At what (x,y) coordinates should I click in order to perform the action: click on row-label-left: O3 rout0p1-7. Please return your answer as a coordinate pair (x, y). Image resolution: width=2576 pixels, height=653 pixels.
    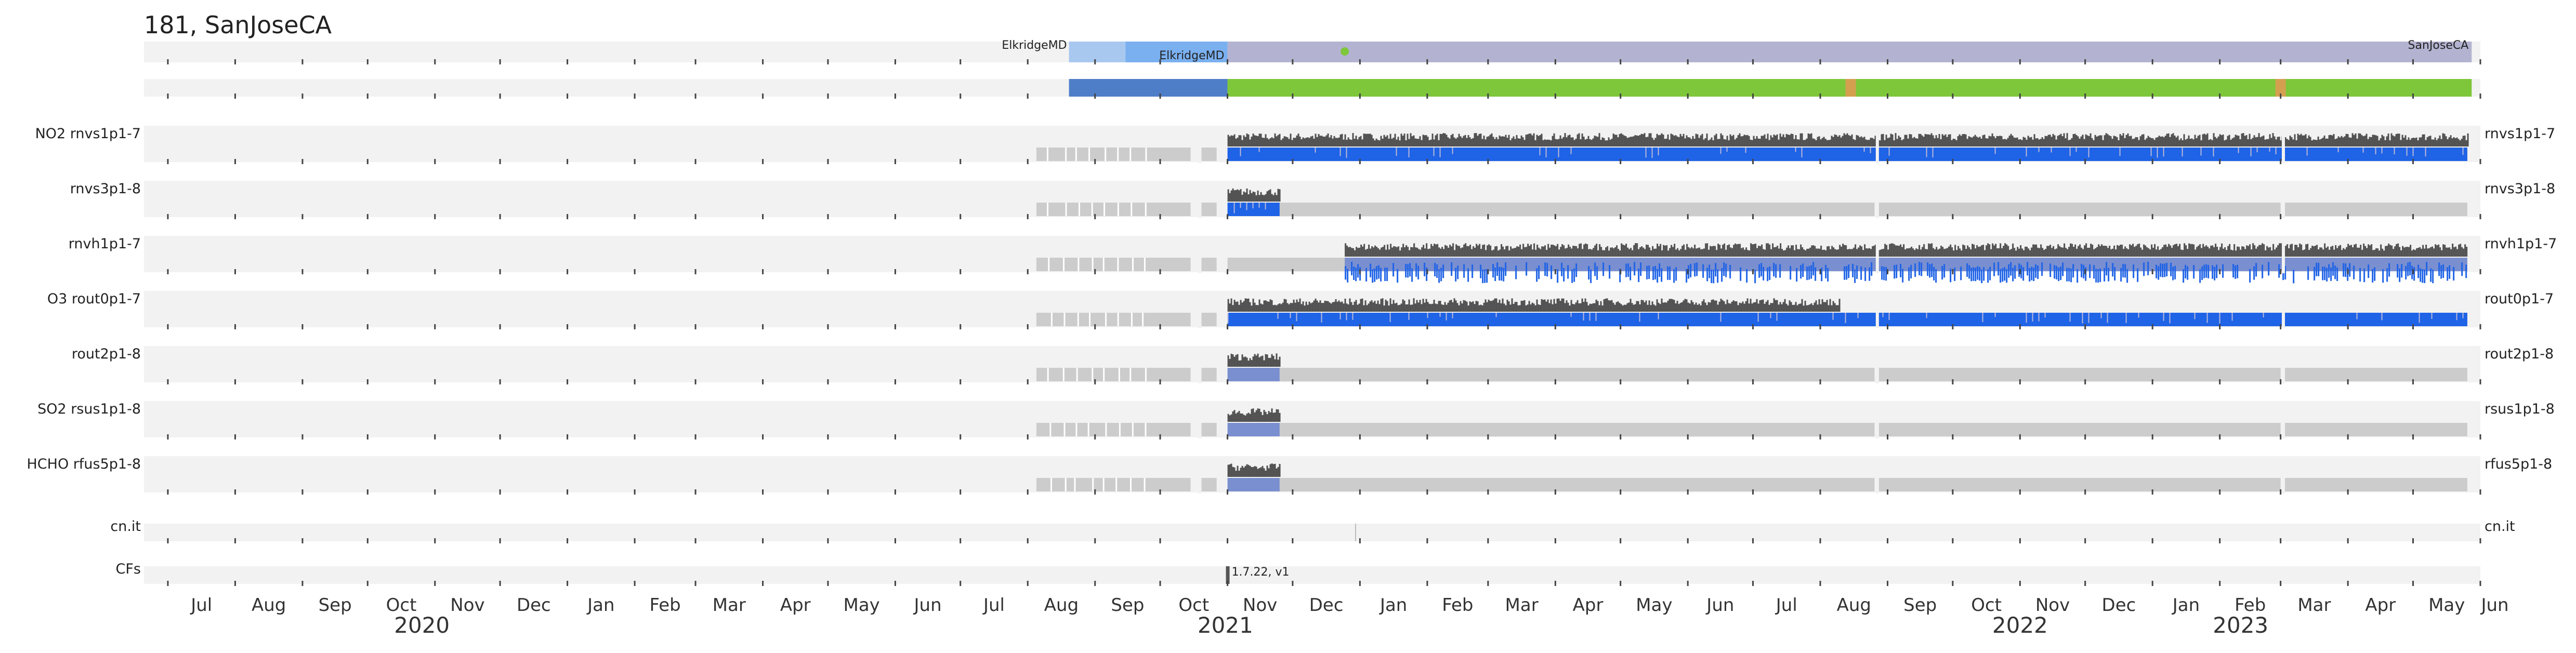
    Looking at the image, I should click on (94, 299).